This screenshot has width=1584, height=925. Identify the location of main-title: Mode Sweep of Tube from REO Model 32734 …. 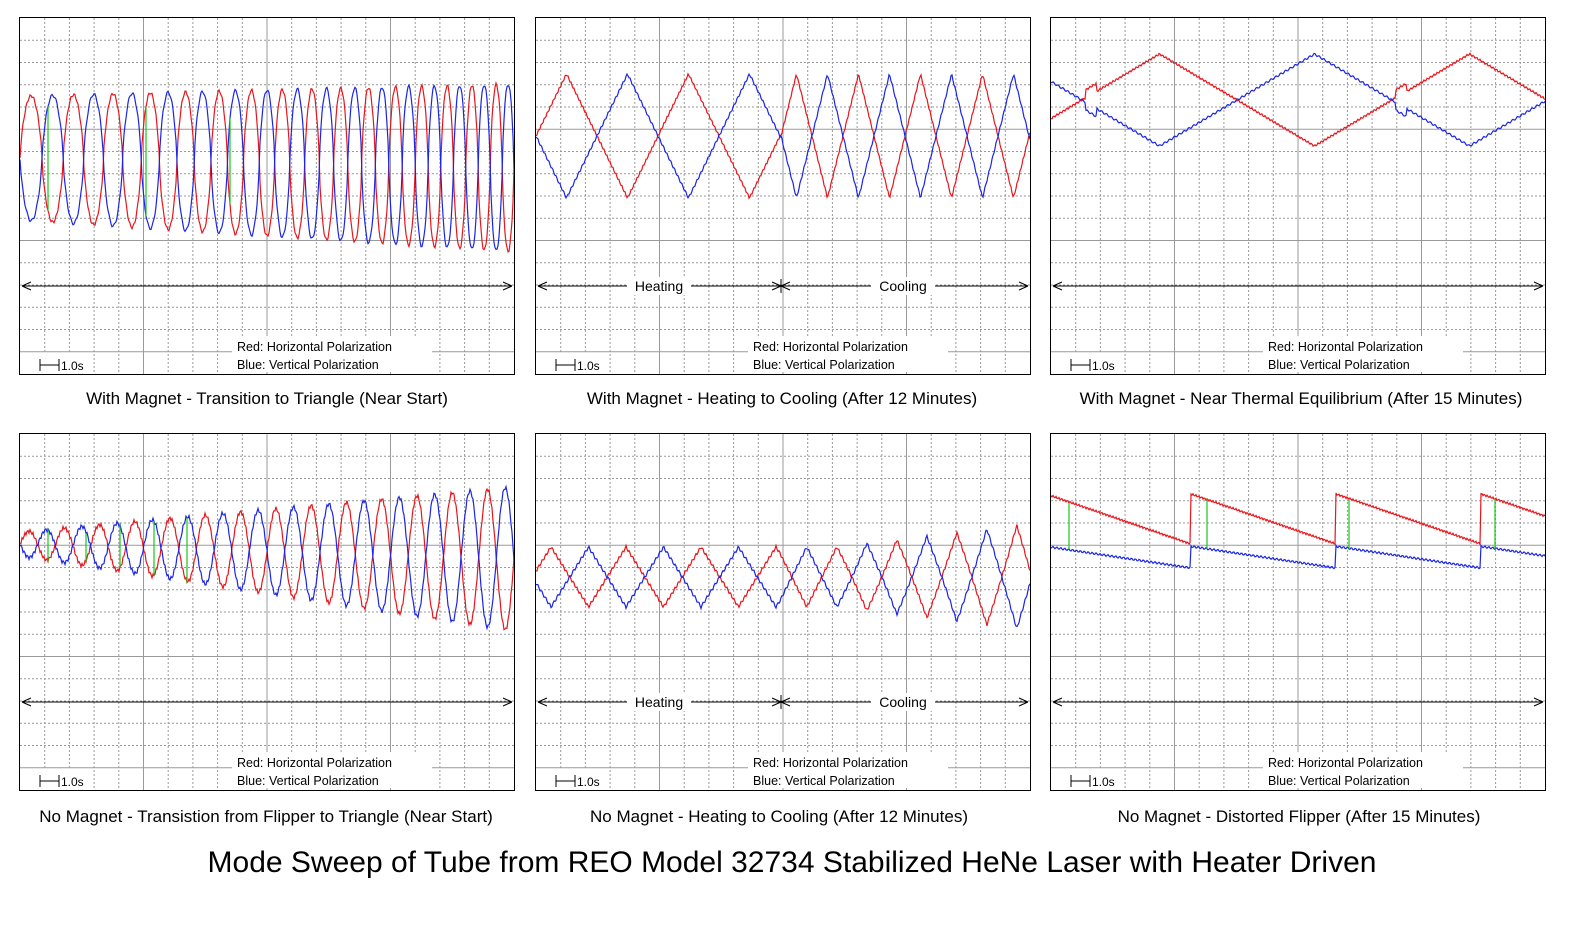
(792, 862).